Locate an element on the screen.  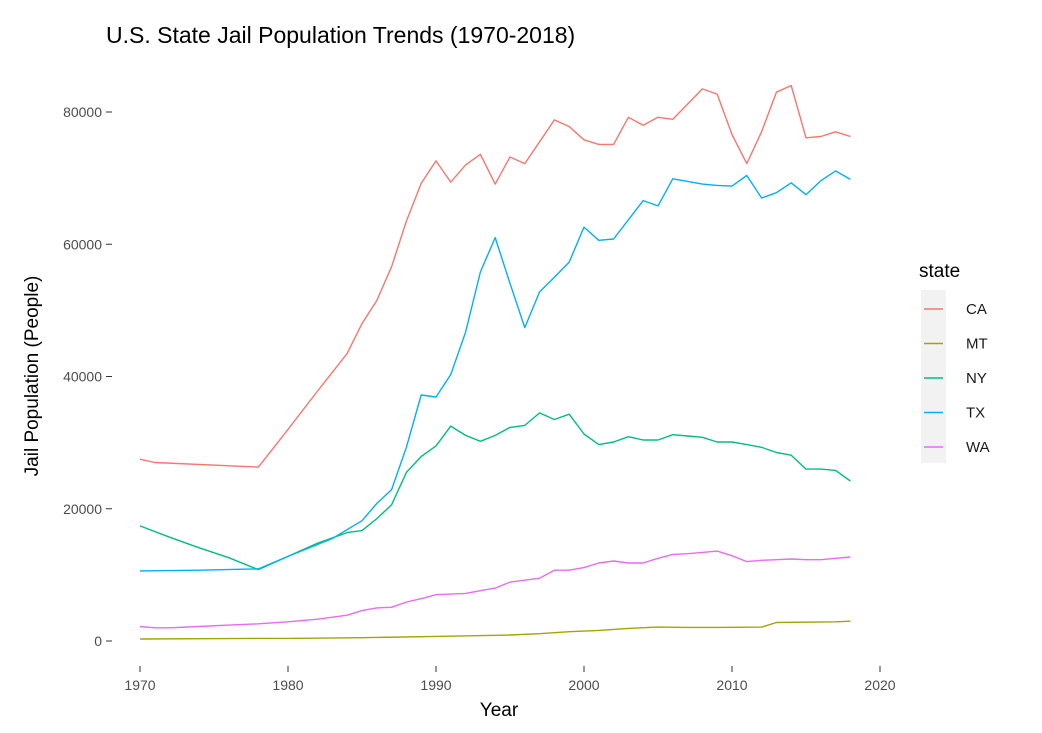
series-line-ny is located at coordinates (495, 491).